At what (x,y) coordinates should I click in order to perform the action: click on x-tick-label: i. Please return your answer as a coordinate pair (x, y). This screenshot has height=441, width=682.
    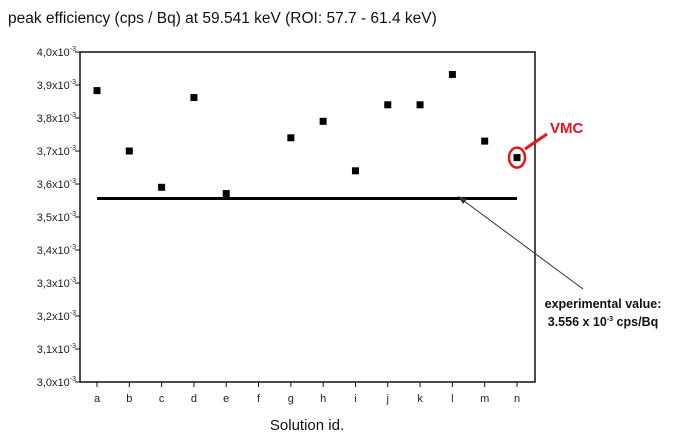
    Looking at the image, I should click on (355, 399).